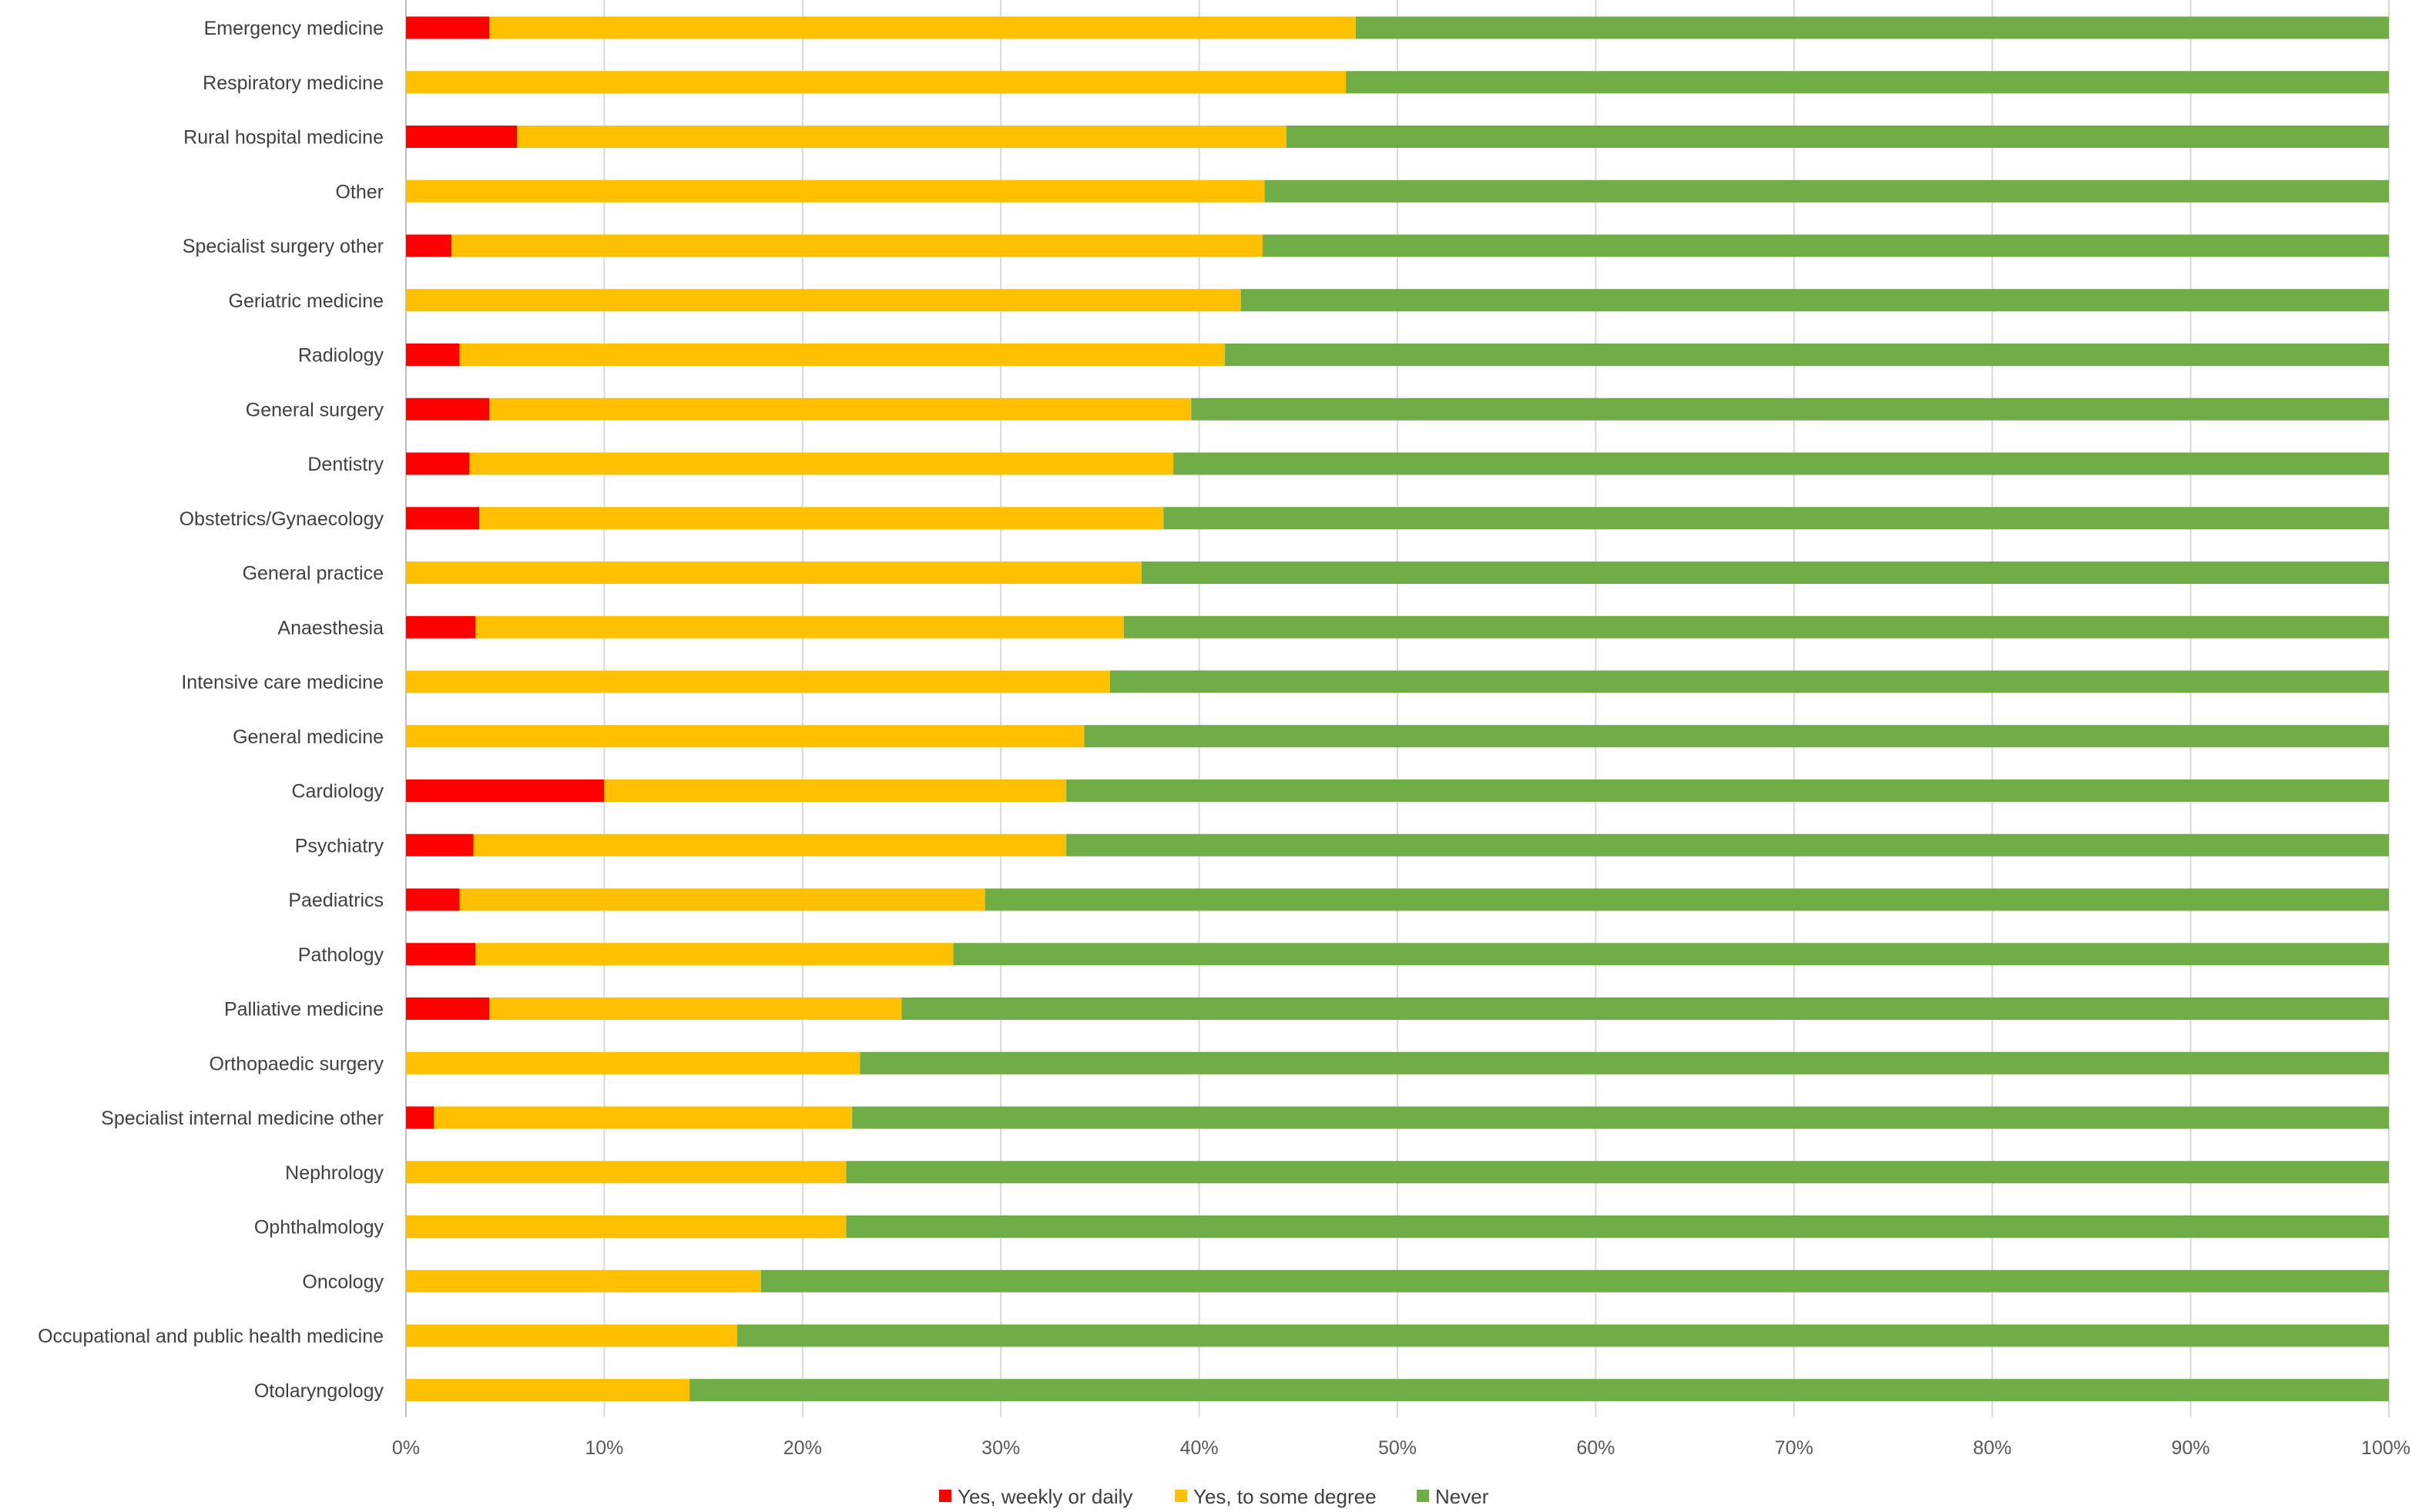 This screenshot has height=1512, width=2412. Describe the element at coordinates (406, 1448) in the screenshot. I see `x-tick-label: 0%` at that location.